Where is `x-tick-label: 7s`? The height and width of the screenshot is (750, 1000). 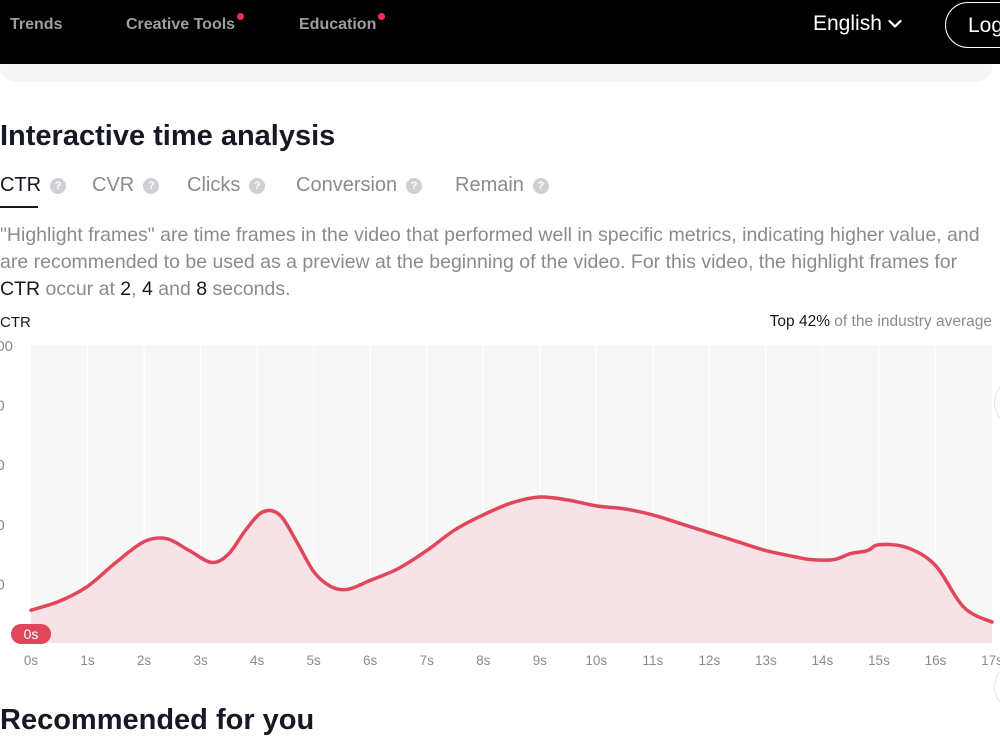 x-tick-label: 7s is located at coordinates (427, 660).